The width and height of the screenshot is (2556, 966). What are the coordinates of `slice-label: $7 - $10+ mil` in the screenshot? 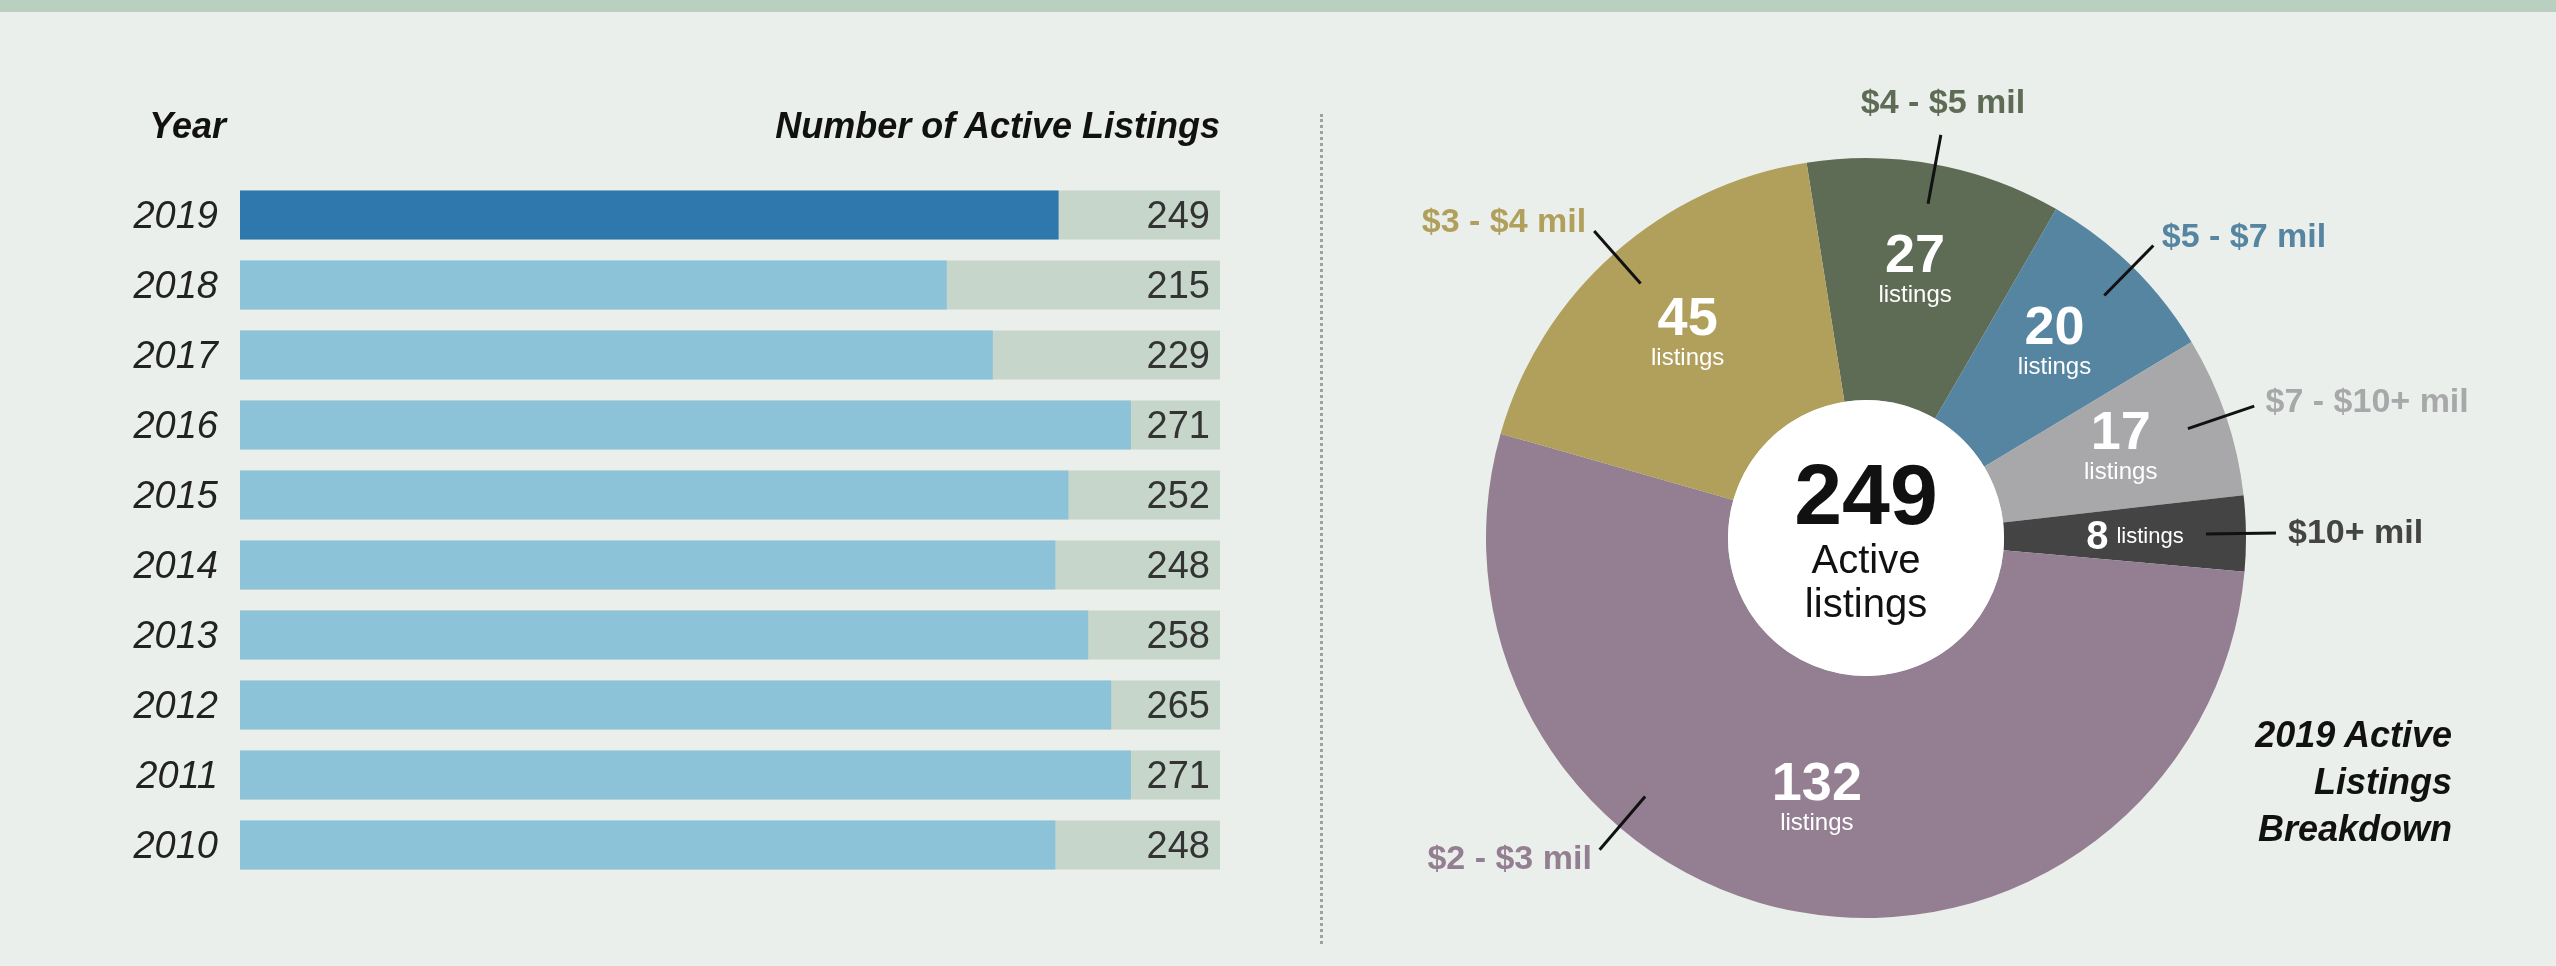 It's located at (2367, 400).